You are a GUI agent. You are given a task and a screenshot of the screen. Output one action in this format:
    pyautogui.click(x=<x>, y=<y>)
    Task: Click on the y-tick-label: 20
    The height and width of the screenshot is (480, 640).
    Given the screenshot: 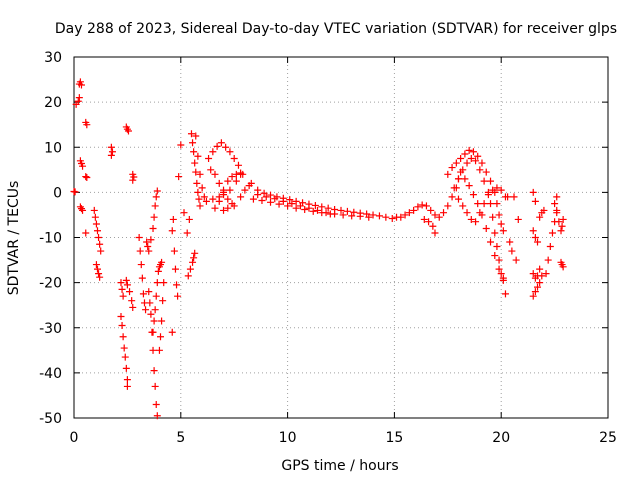 What is the action you would take?
    pyautogui.click(x=53, y=103)
    